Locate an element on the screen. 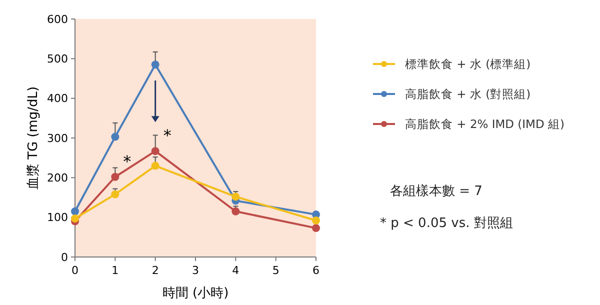  x-tick-label: 6 is located at coordinates (316, 270).